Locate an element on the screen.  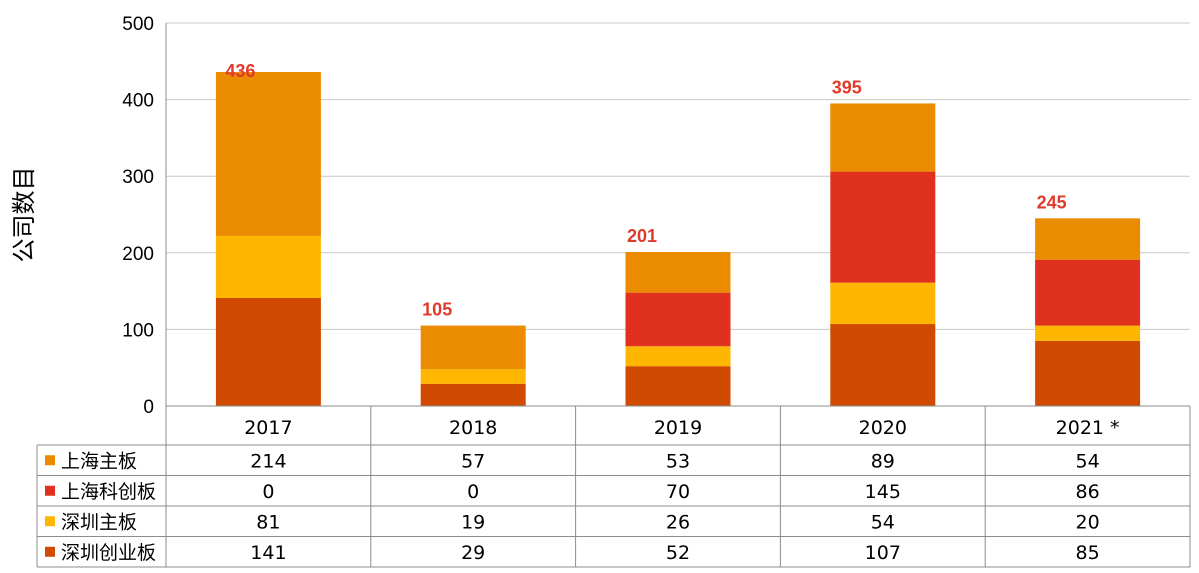
y-tick-label: 500 is located at coordinates (138, 24).